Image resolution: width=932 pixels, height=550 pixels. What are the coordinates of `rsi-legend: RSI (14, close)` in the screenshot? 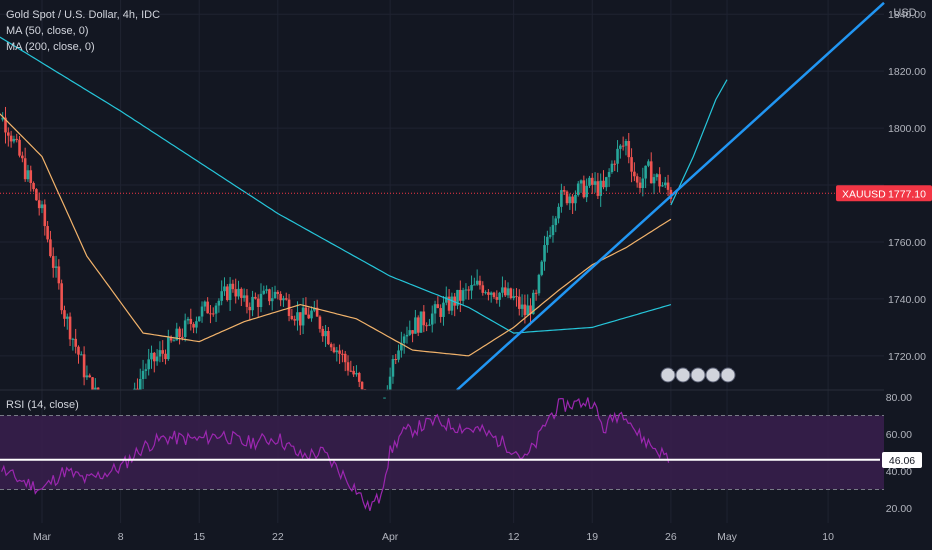 It's located at (42, 405).